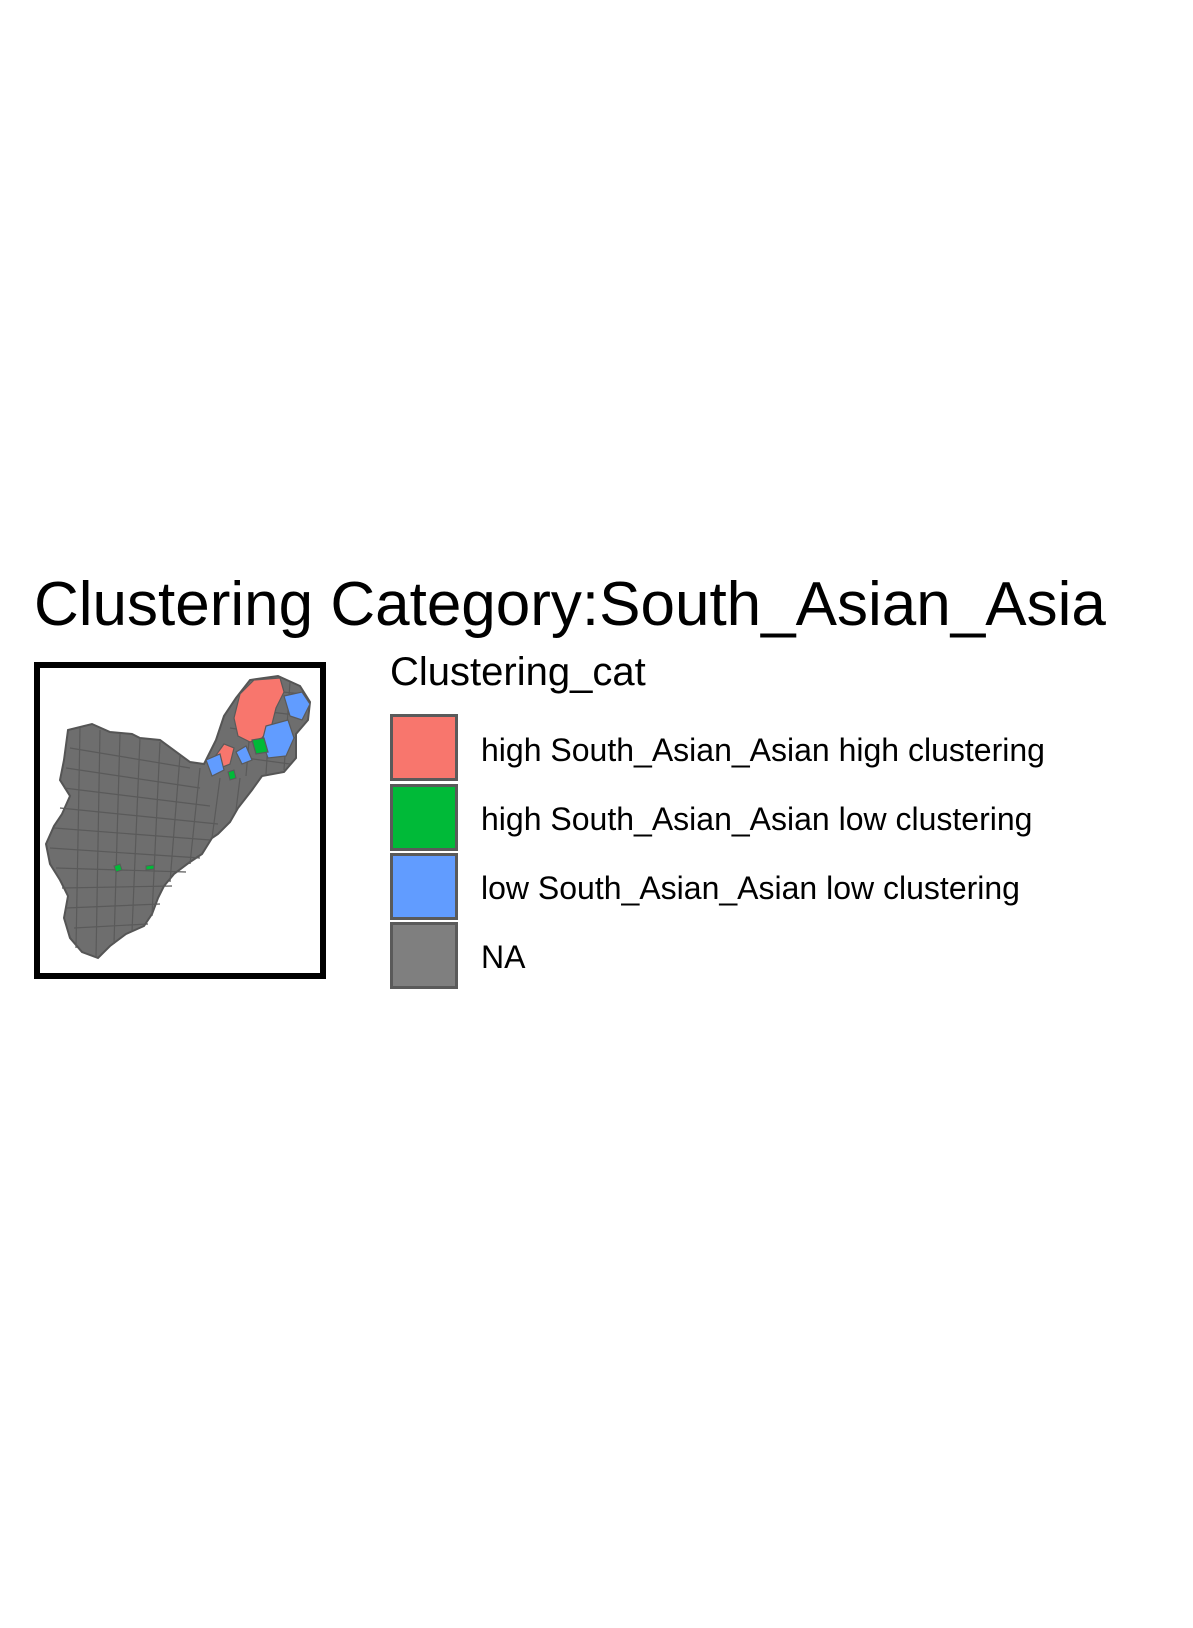 This screenshot has width=1193, height=1628. What do you see at coordinates (763, 750) in the screenshot?
I see `legend-label-high-high: high South_Asian_Asian high clustering` at bounding box center [763, 750].